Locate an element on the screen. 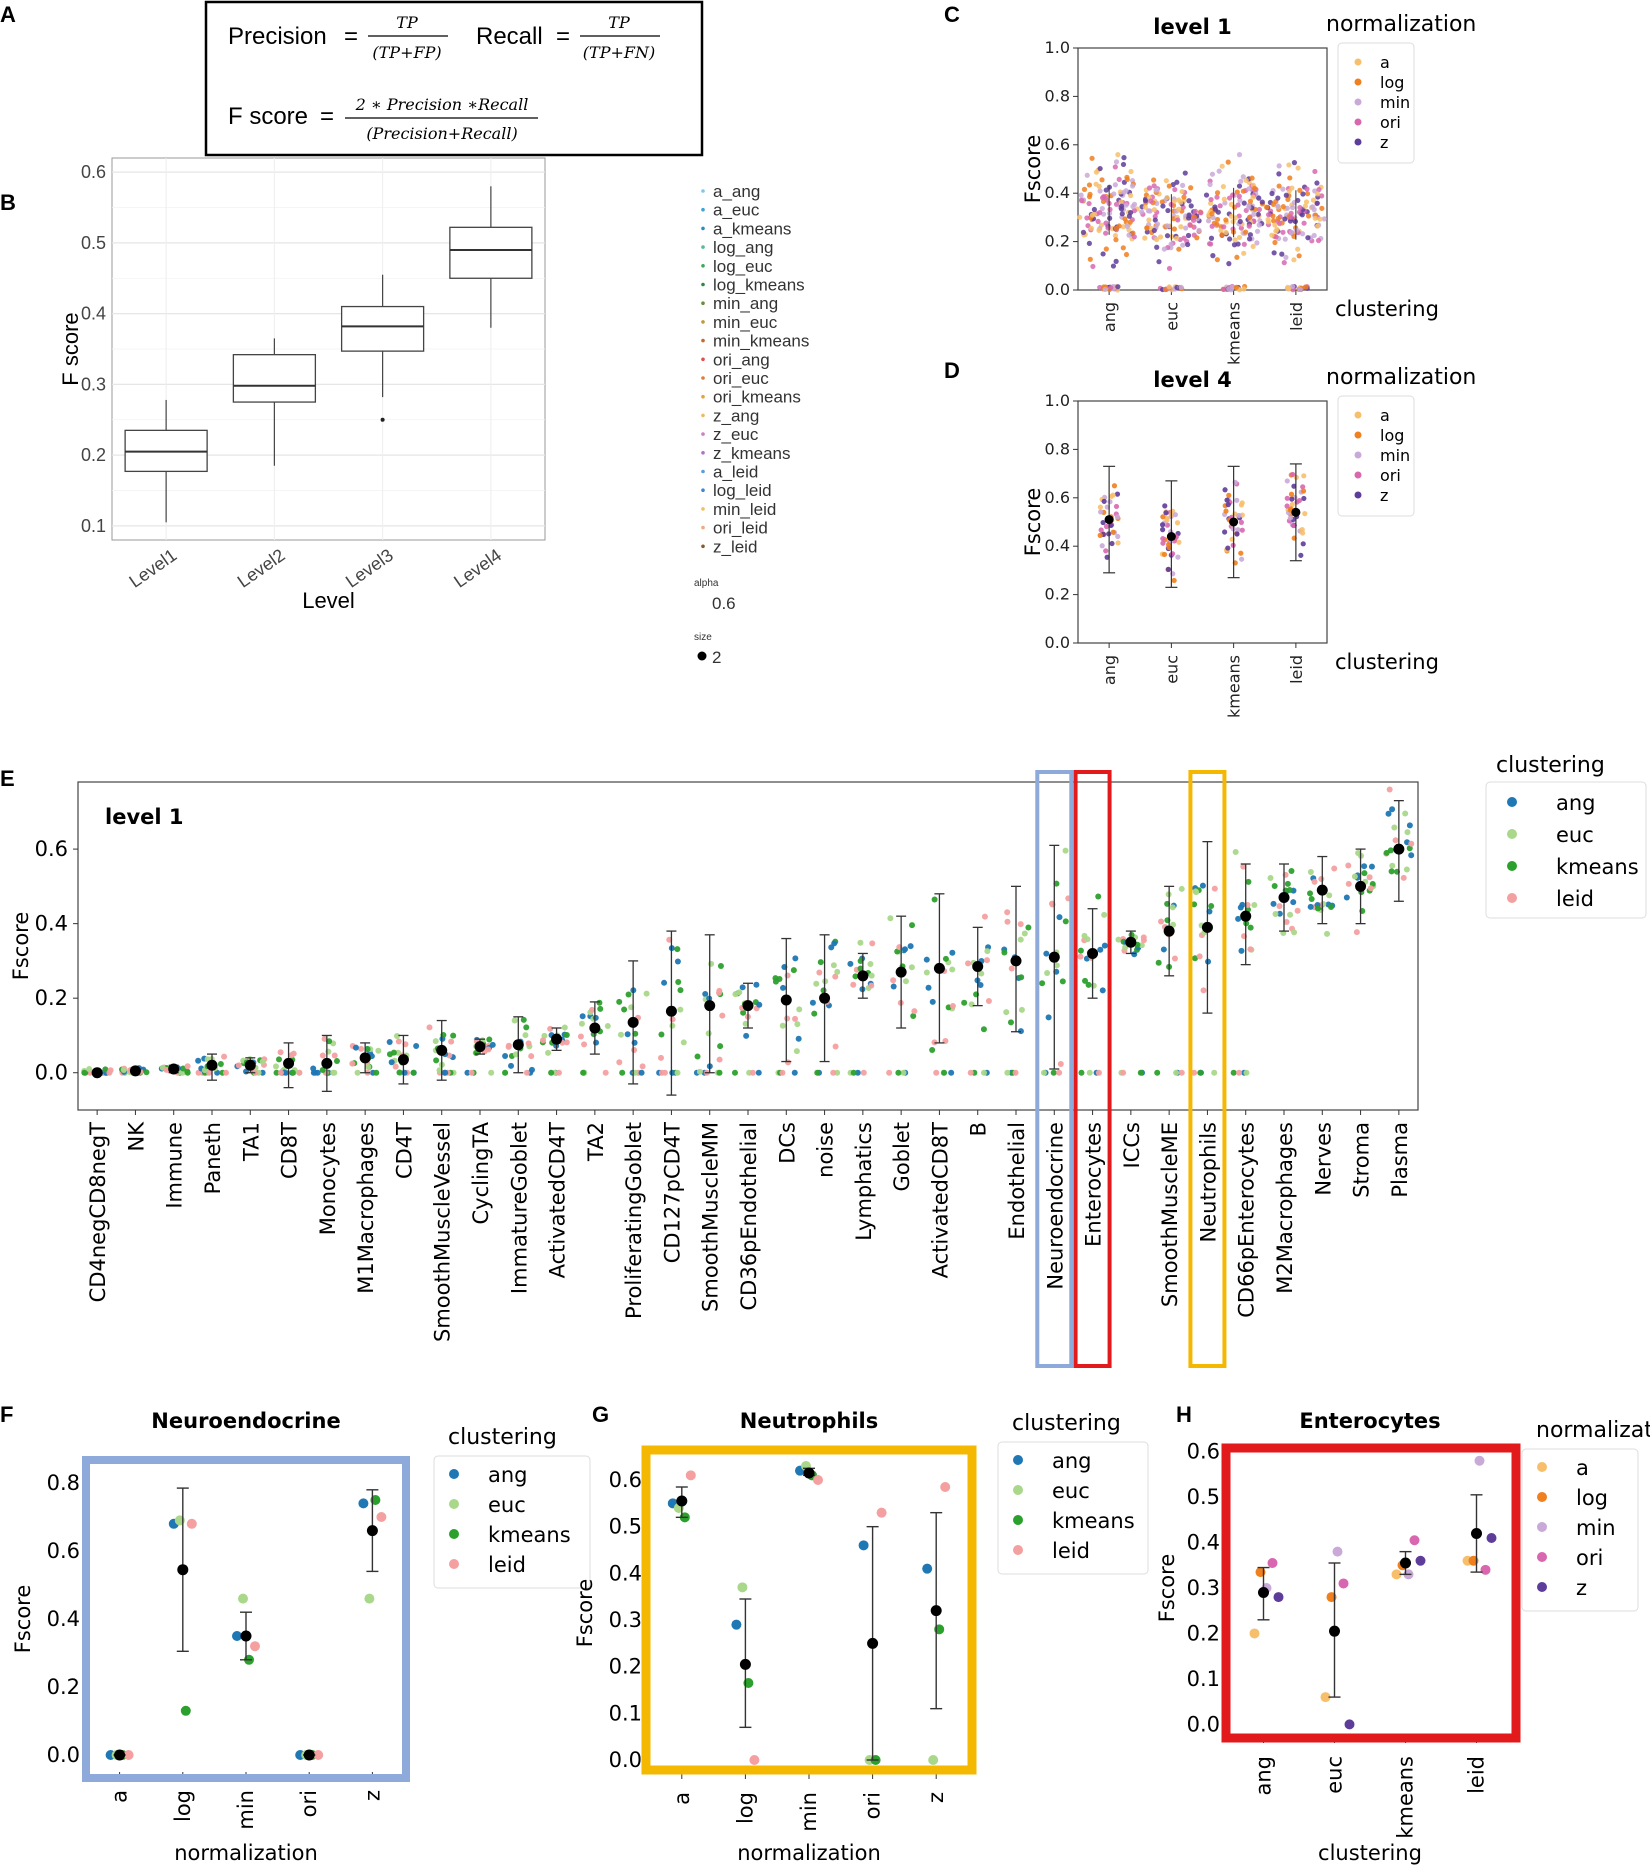 This screenshot has width=1650, height=1868. x-tick-label: ori is located at coordinates (309, 1803).